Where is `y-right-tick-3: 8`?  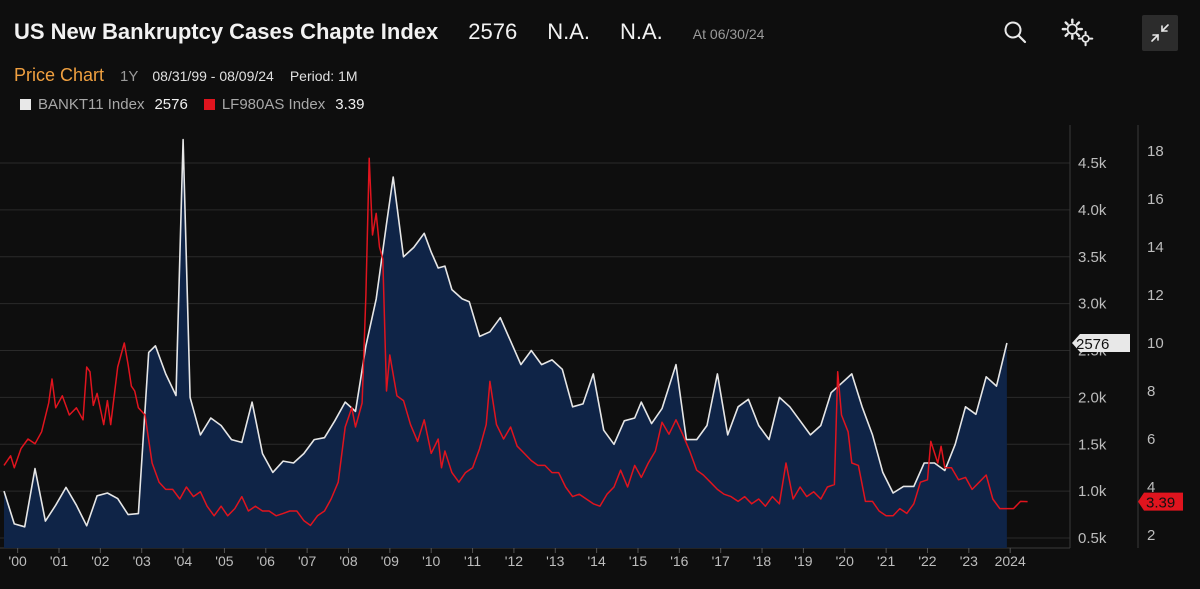
y-right-tick-3: 8 is located at coordinates (1151, 391).